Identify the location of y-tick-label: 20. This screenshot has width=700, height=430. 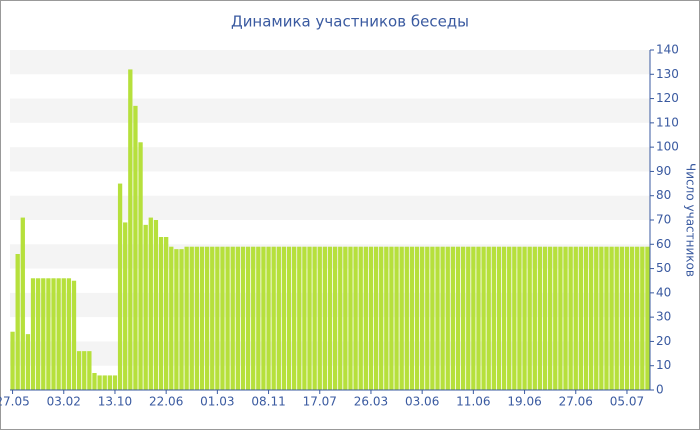
(663, 341).